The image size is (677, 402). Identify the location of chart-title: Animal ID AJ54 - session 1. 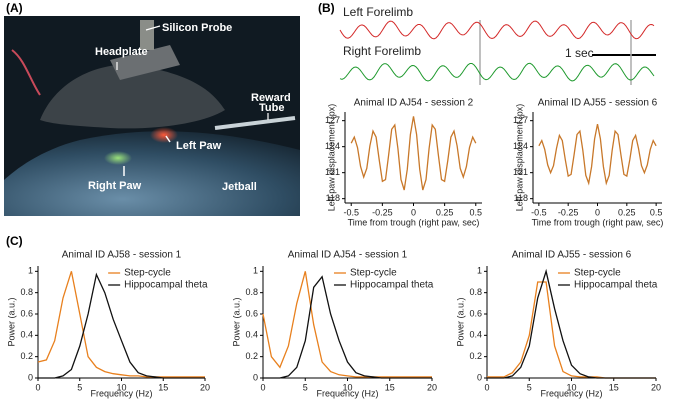
(348, 255).